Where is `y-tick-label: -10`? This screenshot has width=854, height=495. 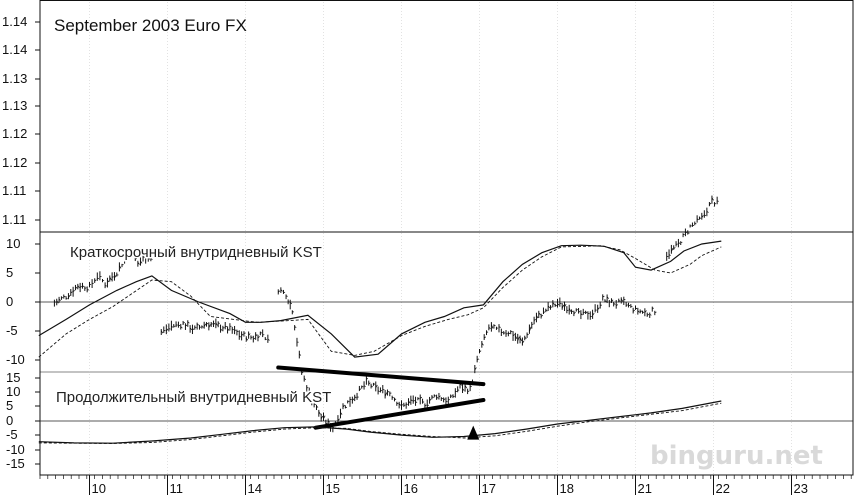 y-tick-label: -10 is located at coordinates (15, 449).